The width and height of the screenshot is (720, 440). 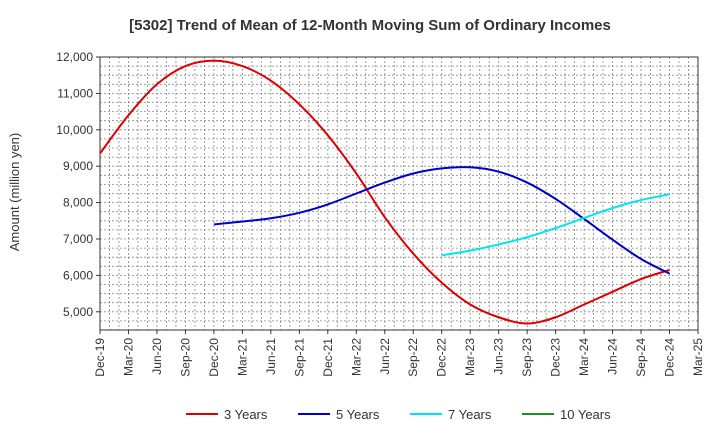 I want to click on x-tick-label: Sep-21, so click(x=299, y=357).